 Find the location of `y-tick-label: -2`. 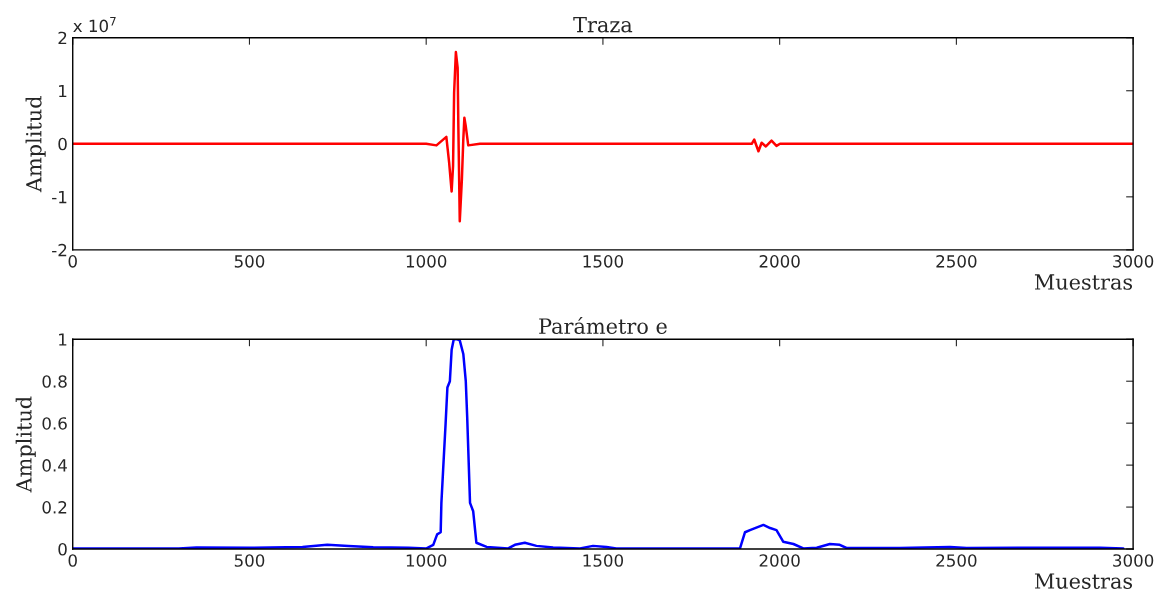

y-tick-label: -2 is located at coordinates (59, 250).